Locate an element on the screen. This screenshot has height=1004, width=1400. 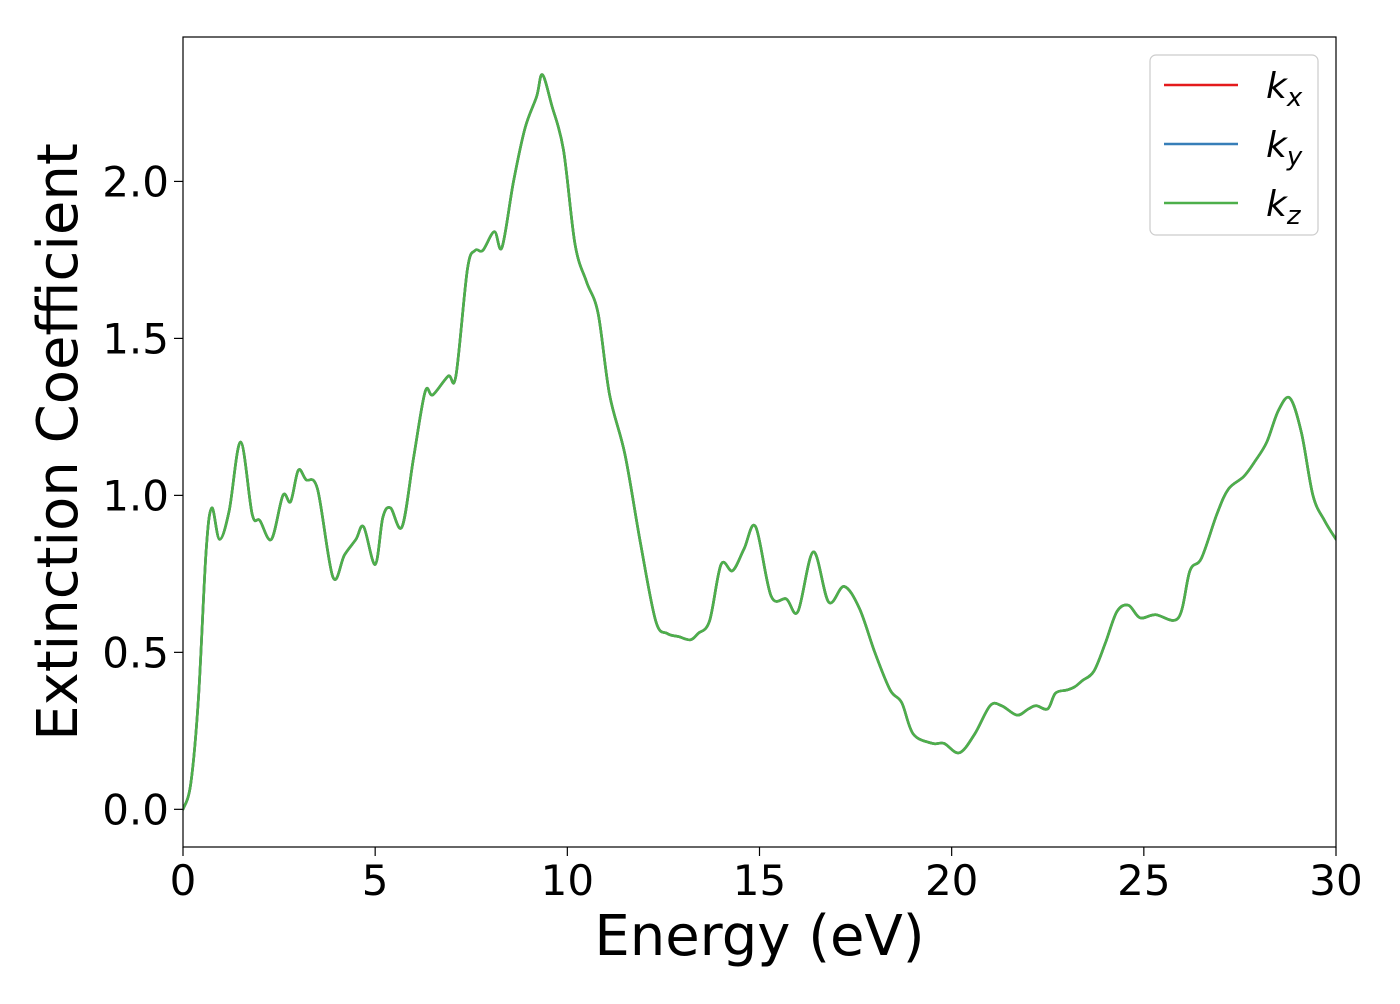
y-tick-label: 2.0 is located at coordinates (135, 181).